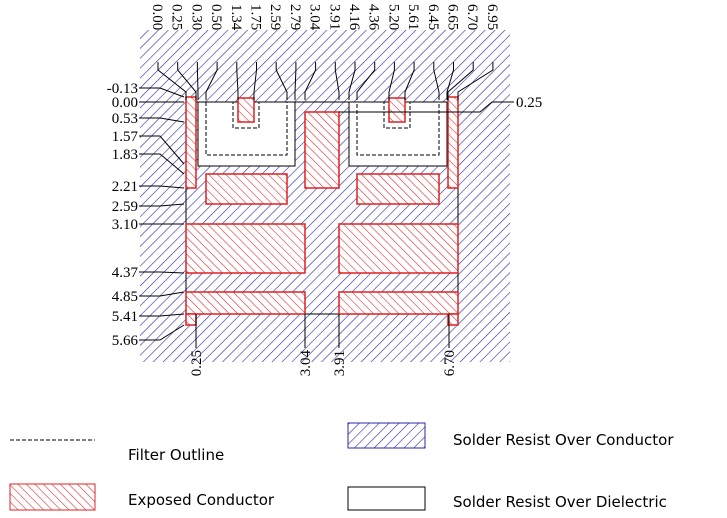  What do you see at coordinates (413, 17) in the screenshot?
I see `top-dimension: 5.61` at bounding box center [413, 17].